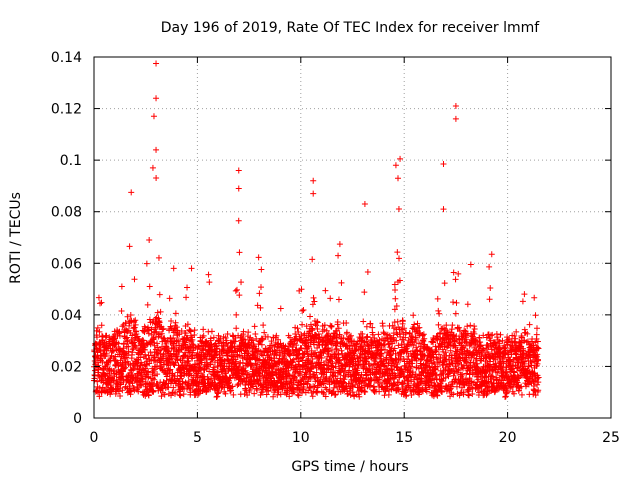 Image resolution: width=640 pixels, height=480 pixels. Describe the element at coordinates (66, 316) in the screenshot. I see `y-tick-label: 0.04` at that location.